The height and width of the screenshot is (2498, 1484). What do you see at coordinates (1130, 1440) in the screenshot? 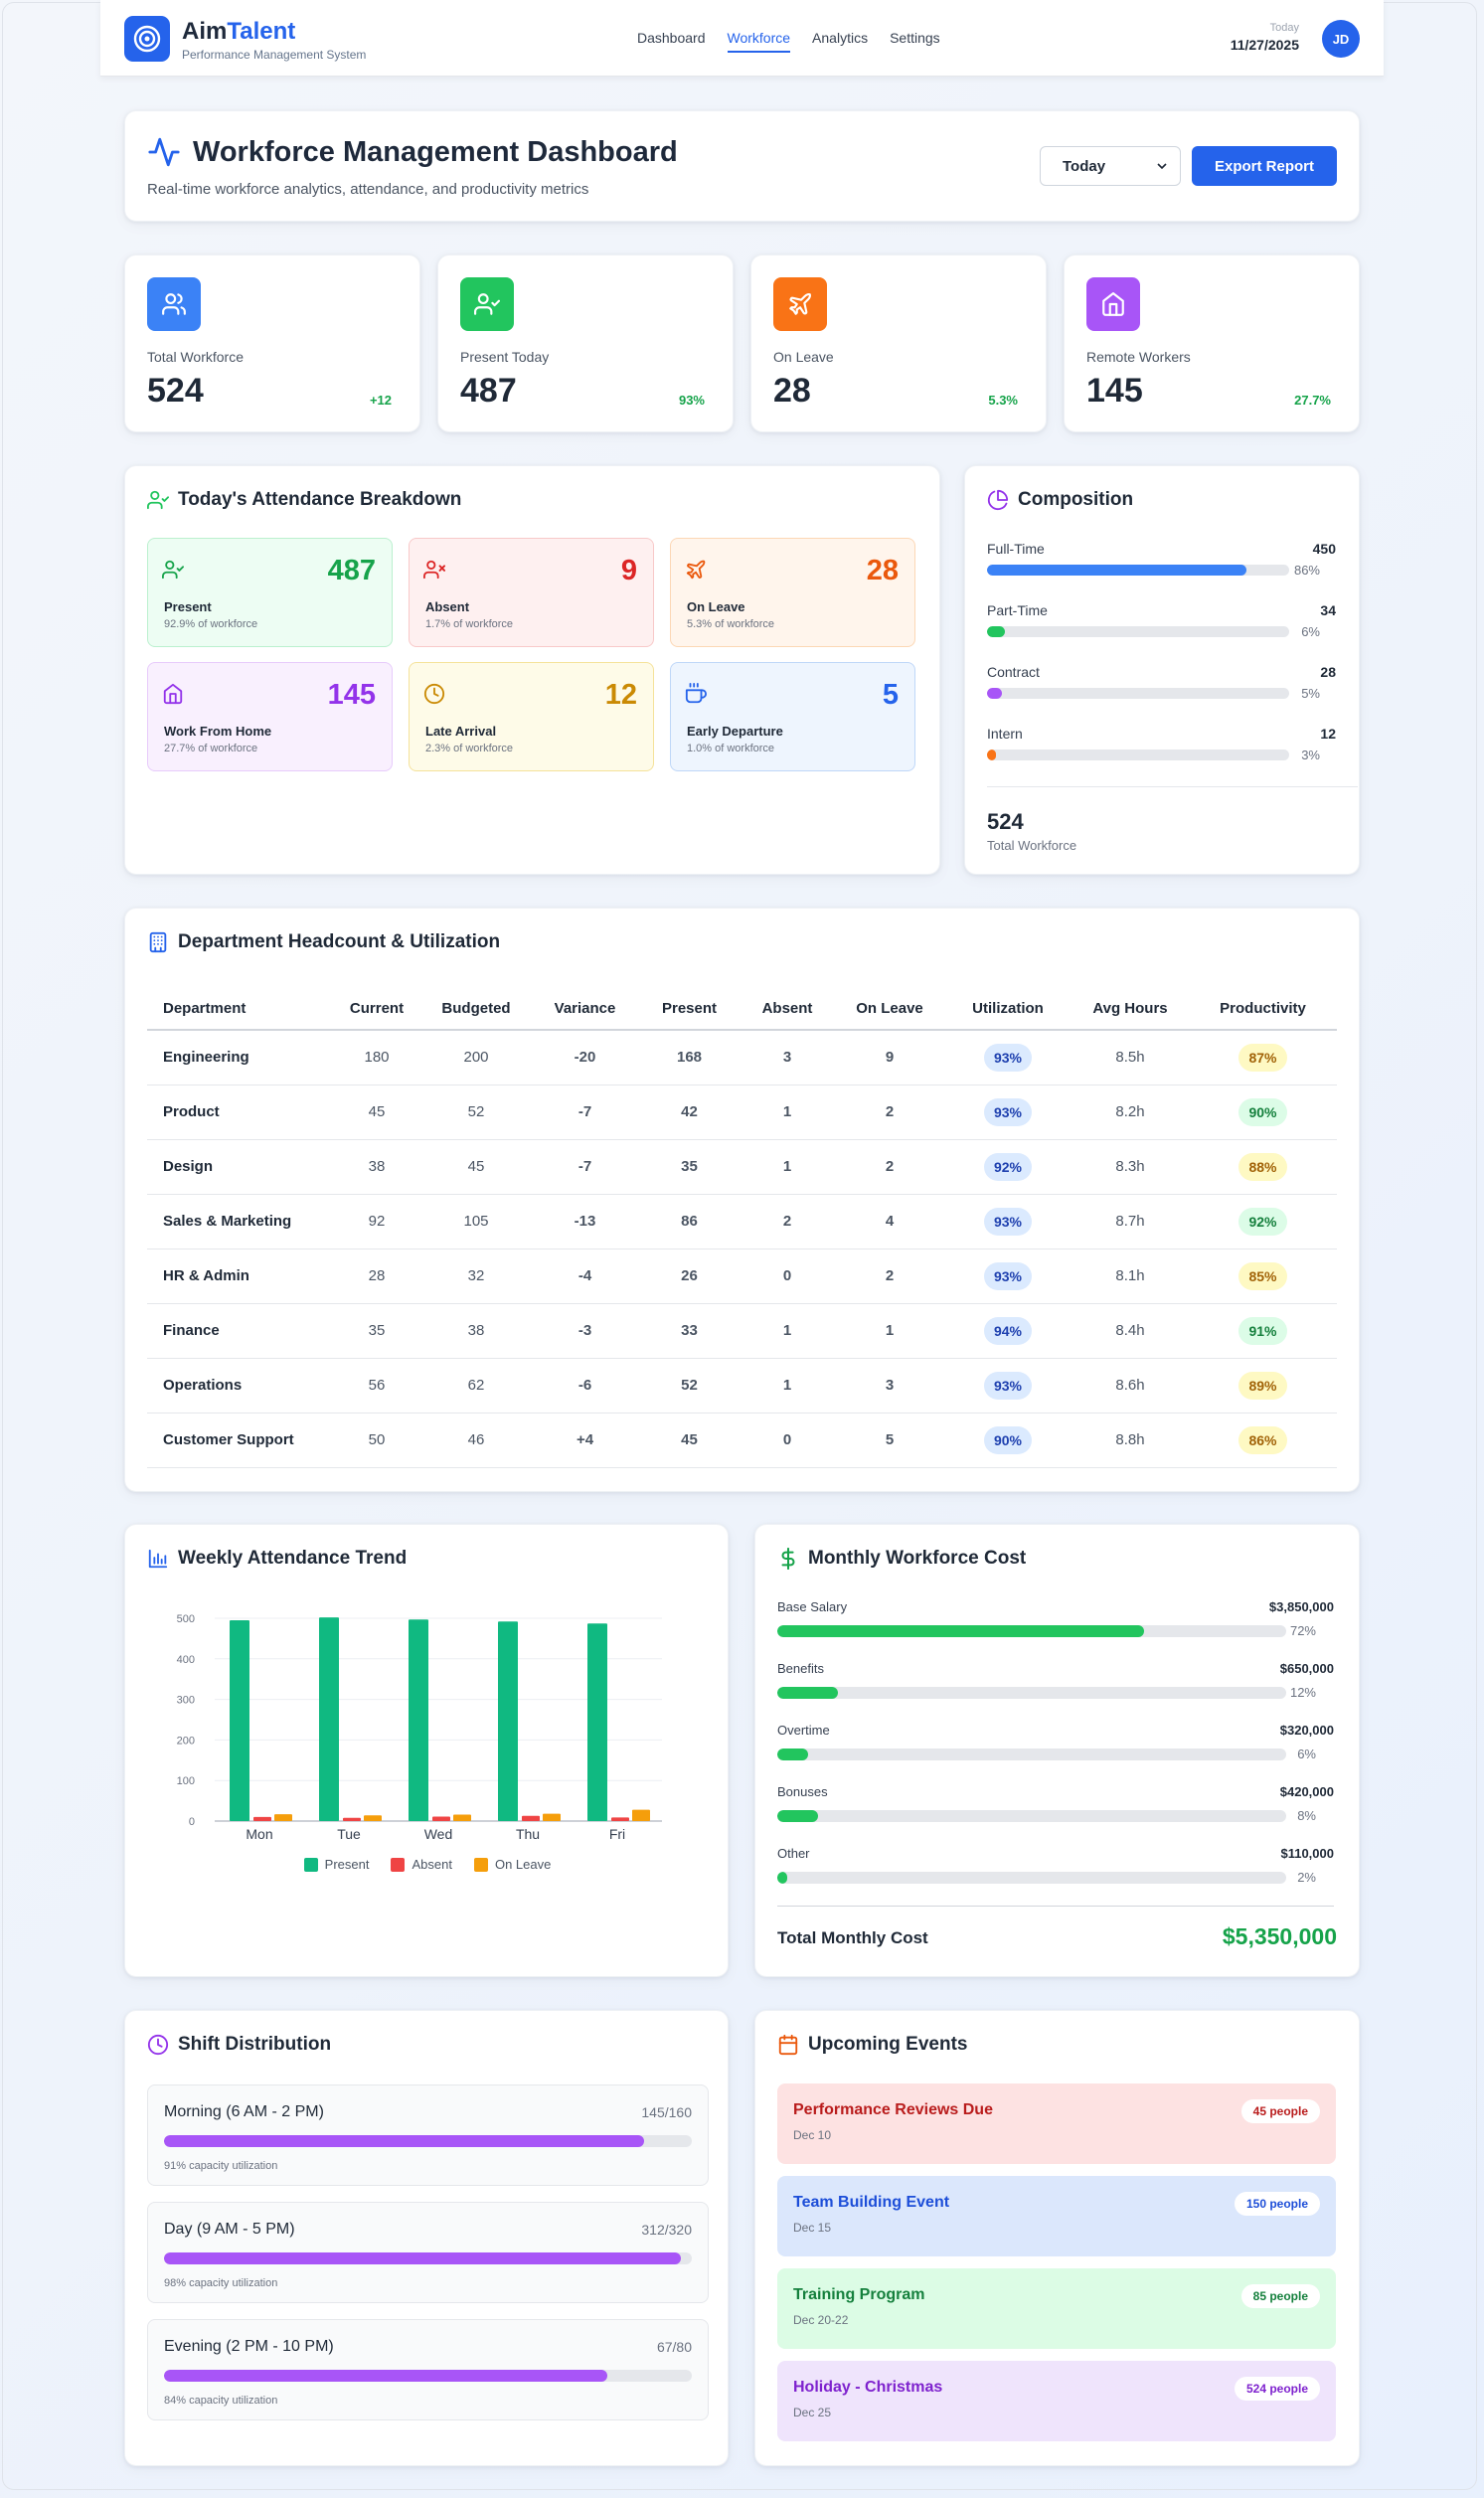
I see `cell-avg-hours: 8.8h` at bounding box center [1130, 1440].